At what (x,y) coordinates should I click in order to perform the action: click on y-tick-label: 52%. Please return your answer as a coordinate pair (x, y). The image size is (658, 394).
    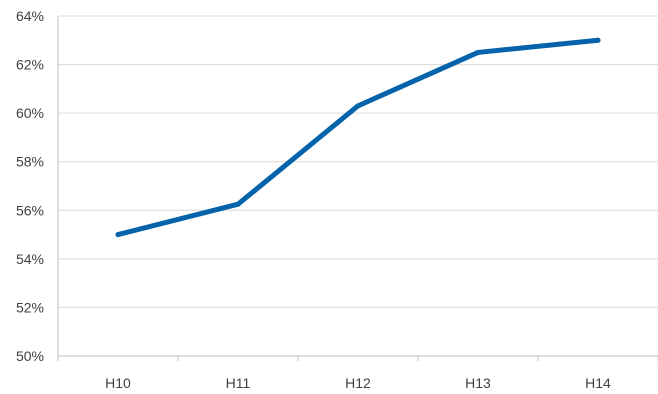
    Looking at the image, I should click on (30, 307).